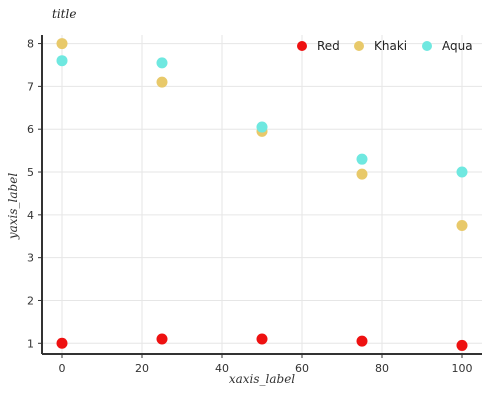  I want to click on legend-aqua-marker, so click(427, 46).